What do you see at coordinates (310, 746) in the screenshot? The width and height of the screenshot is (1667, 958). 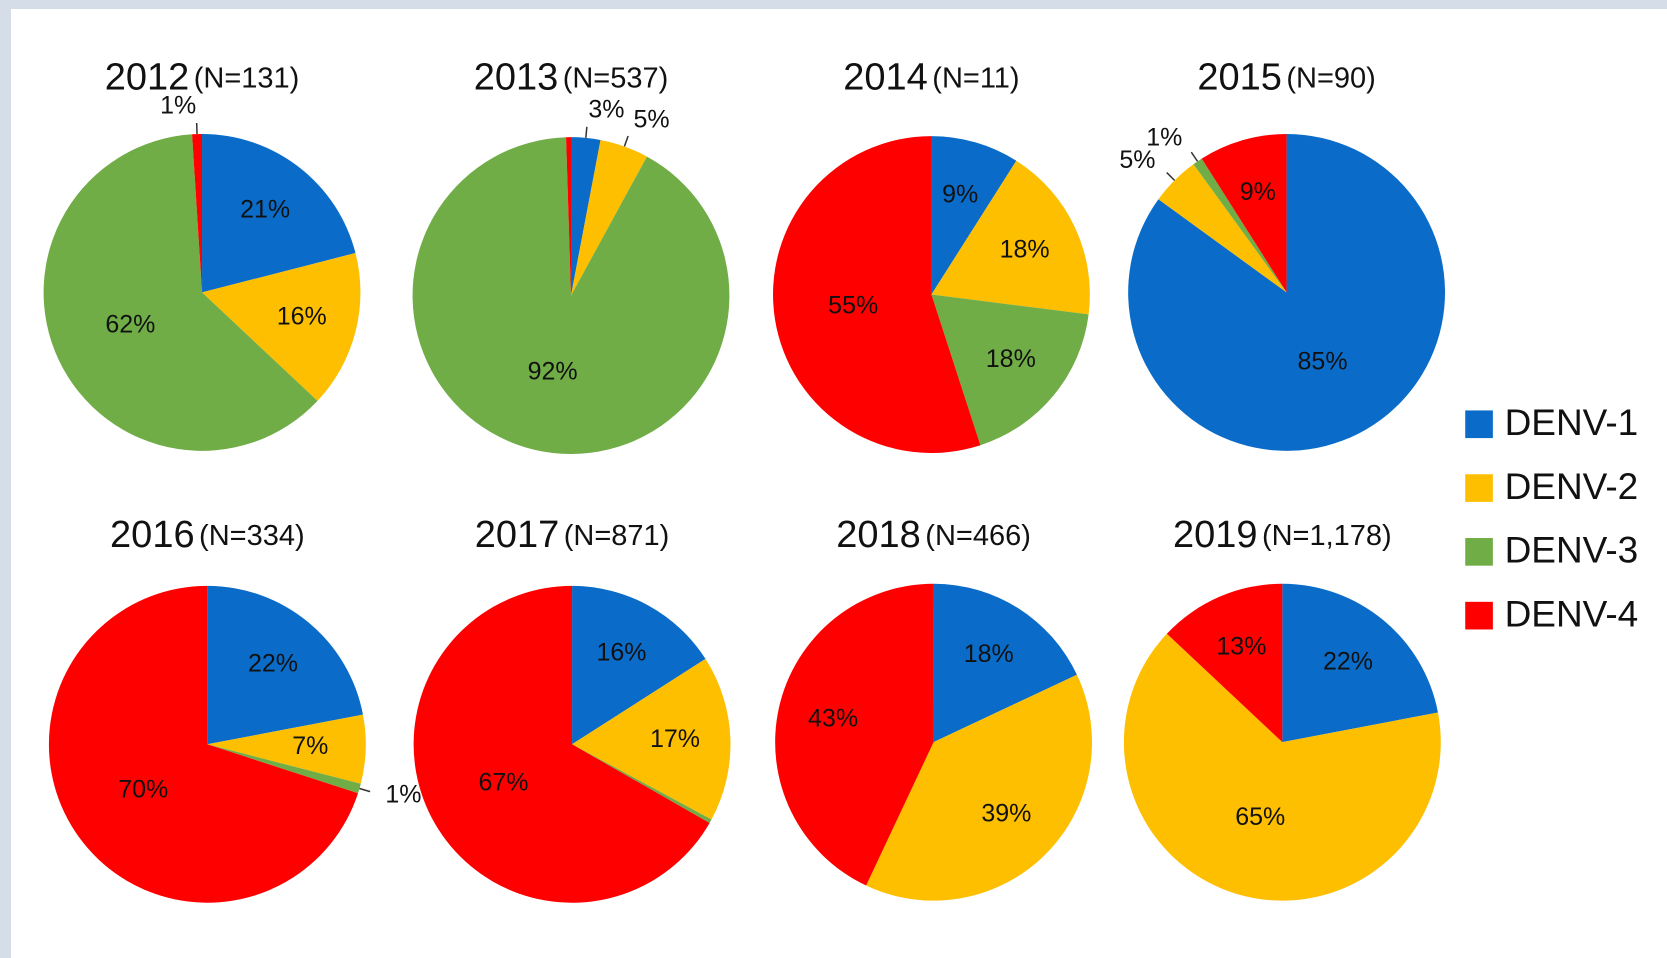 I see `data-label: 7%` at bounding box center [310, 746].